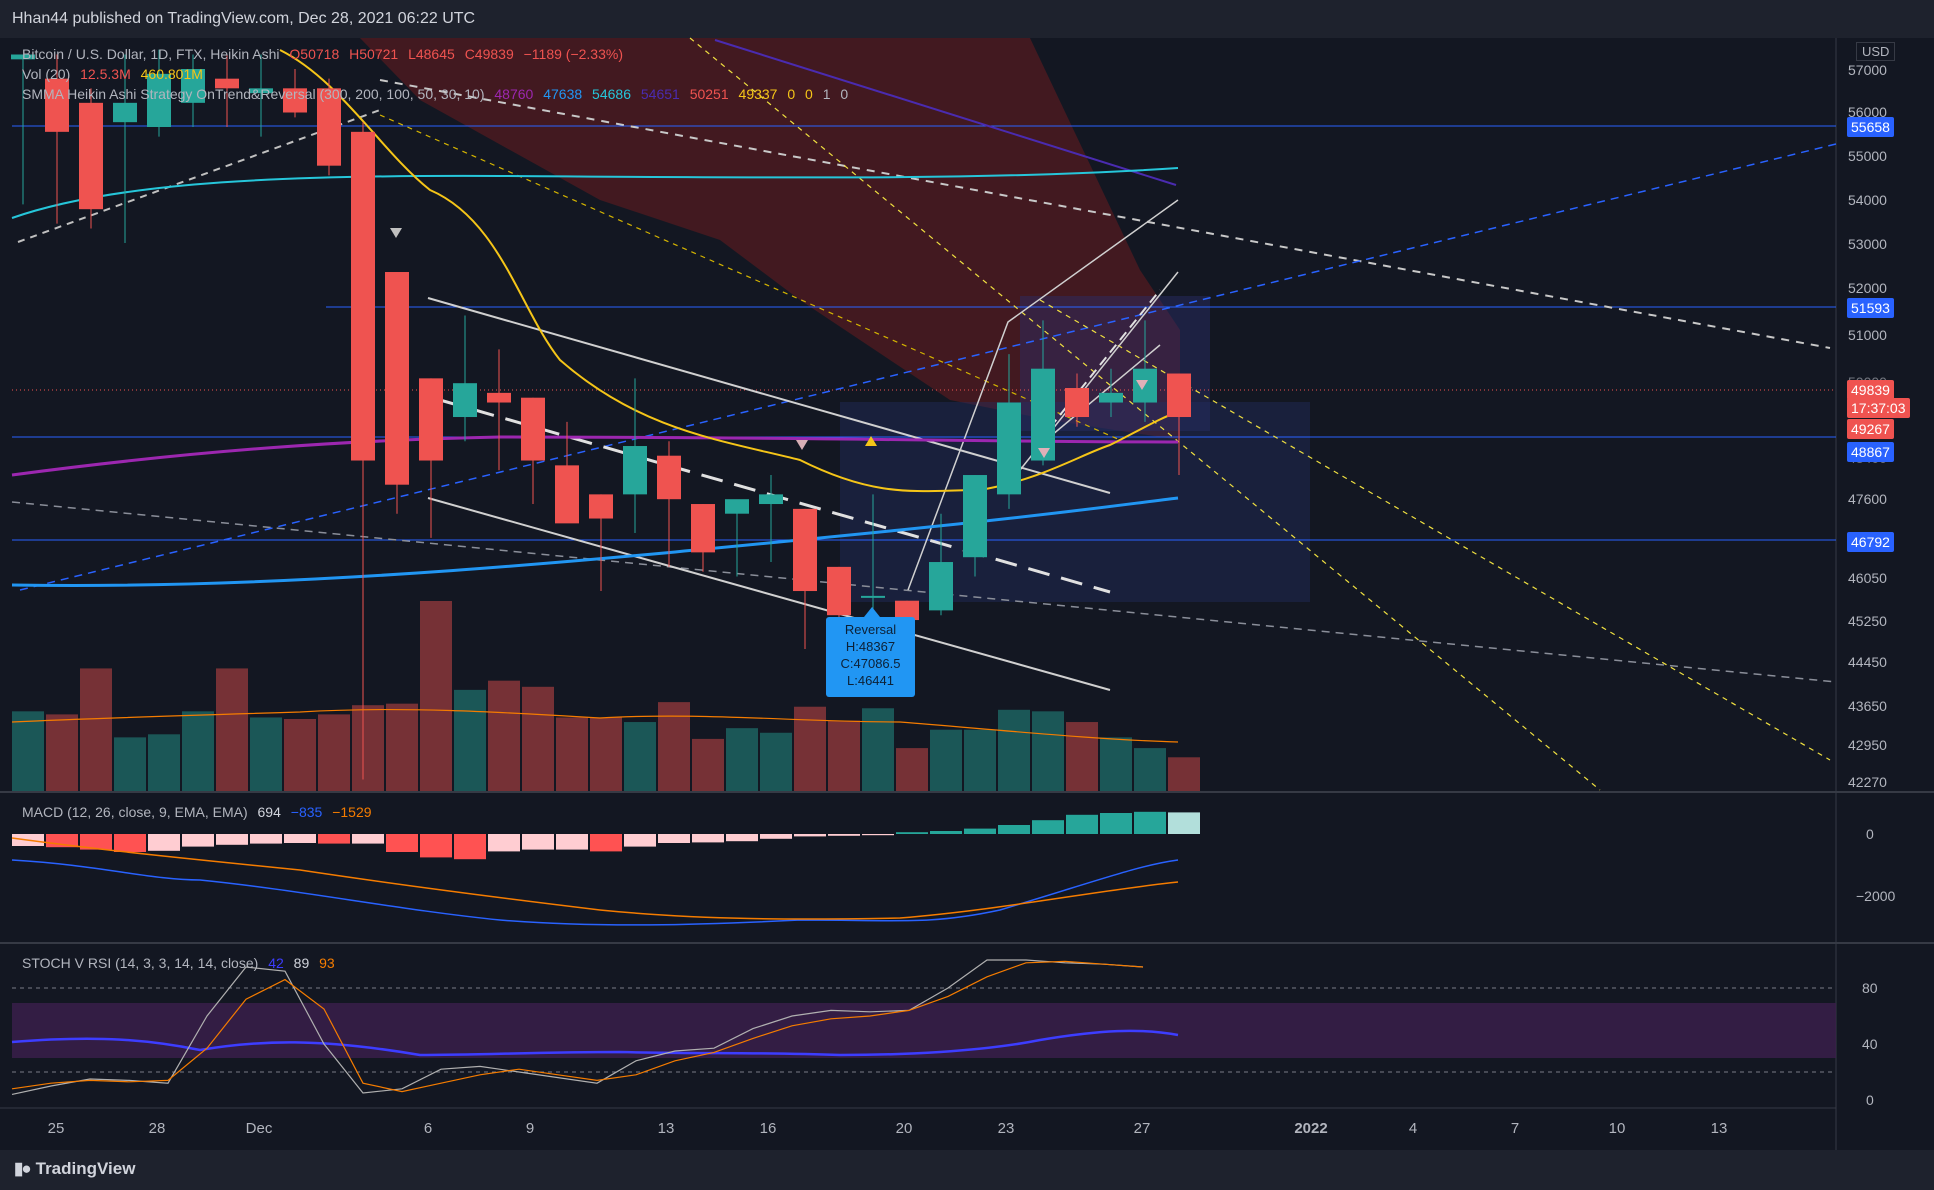 The width and height of the screenshot is (1934, 1190). I want to click on vol-value-2: 460.801M, so click(171, 74).